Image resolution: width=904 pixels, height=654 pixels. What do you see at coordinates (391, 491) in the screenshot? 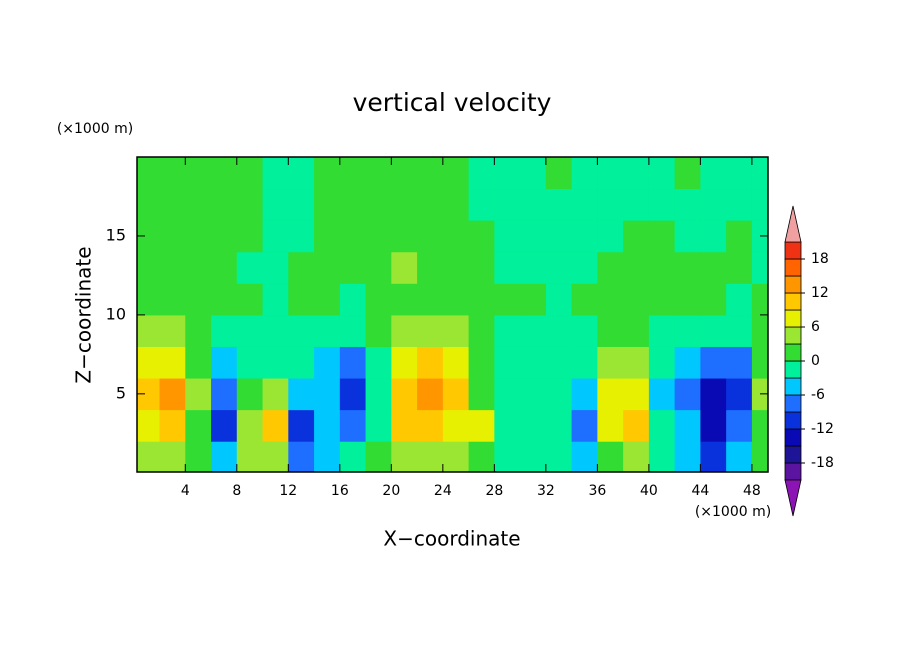
I see `x-tick-label: 20` at bounding box center [391, 491].